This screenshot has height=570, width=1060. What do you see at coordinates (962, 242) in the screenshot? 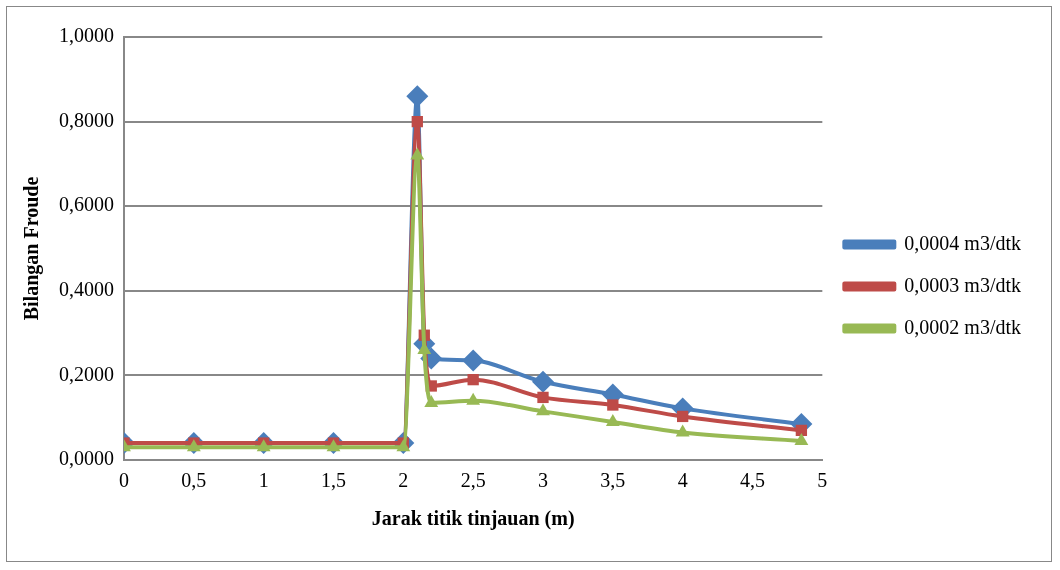
I see `legend-label: 0,0004 m3/dtk` at bounding box center [962, 242].